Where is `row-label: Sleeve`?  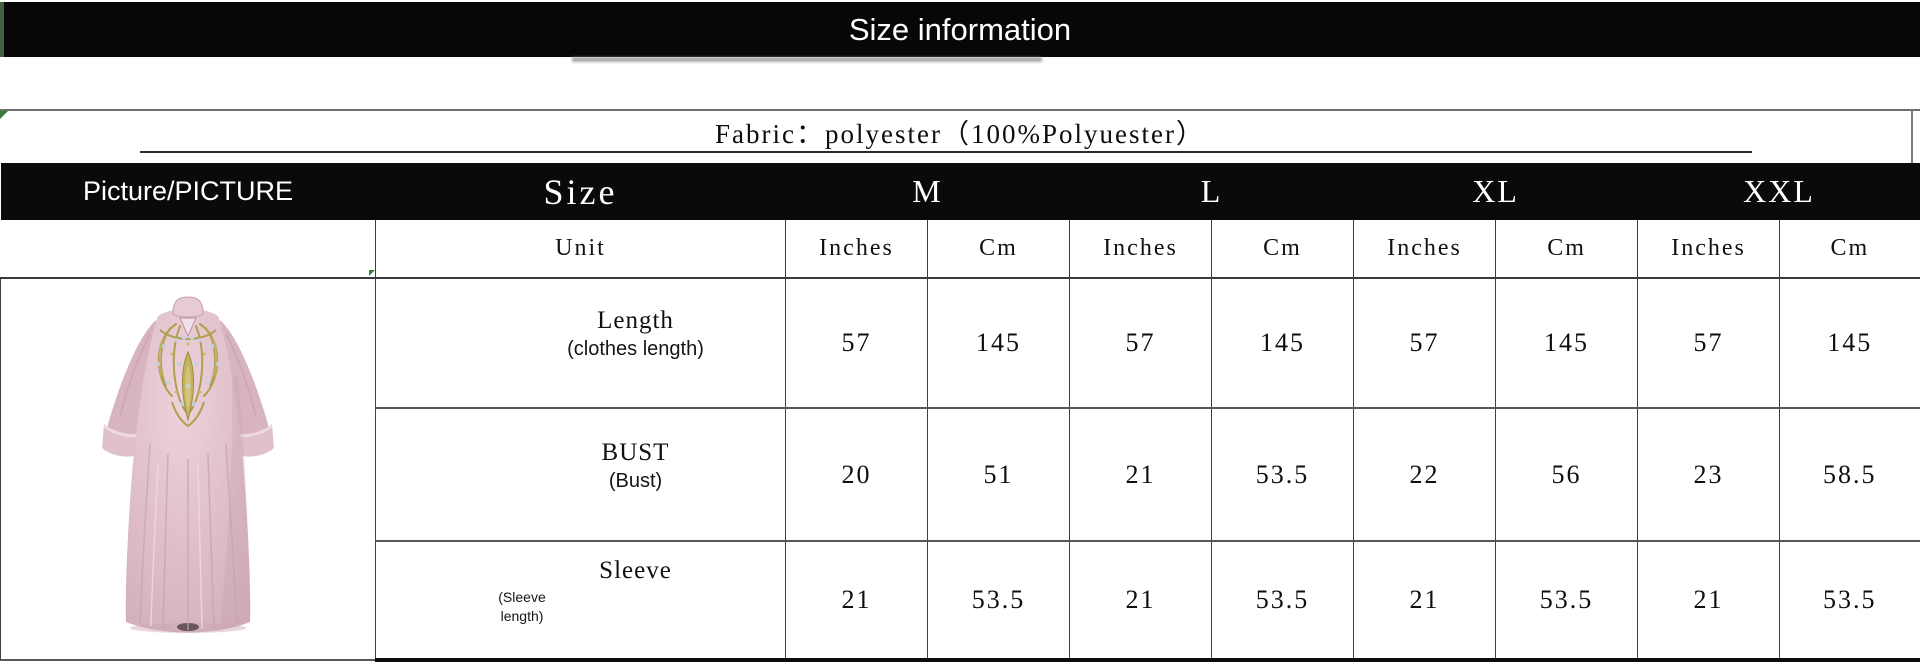 row-label: Sleeve is located at coordinates (635, 571).